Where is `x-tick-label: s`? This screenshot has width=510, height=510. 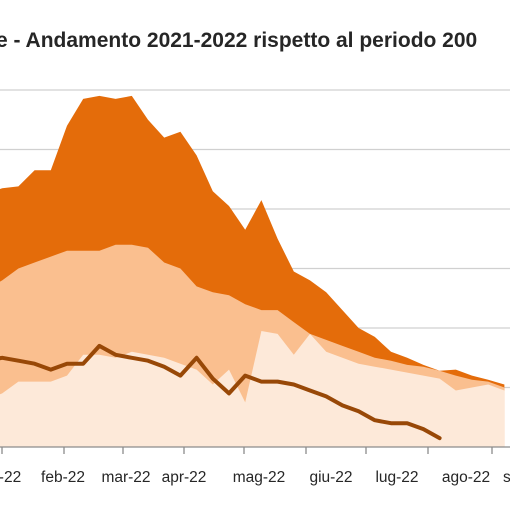 x-tick-label: s is located at coordinates (506, 477).